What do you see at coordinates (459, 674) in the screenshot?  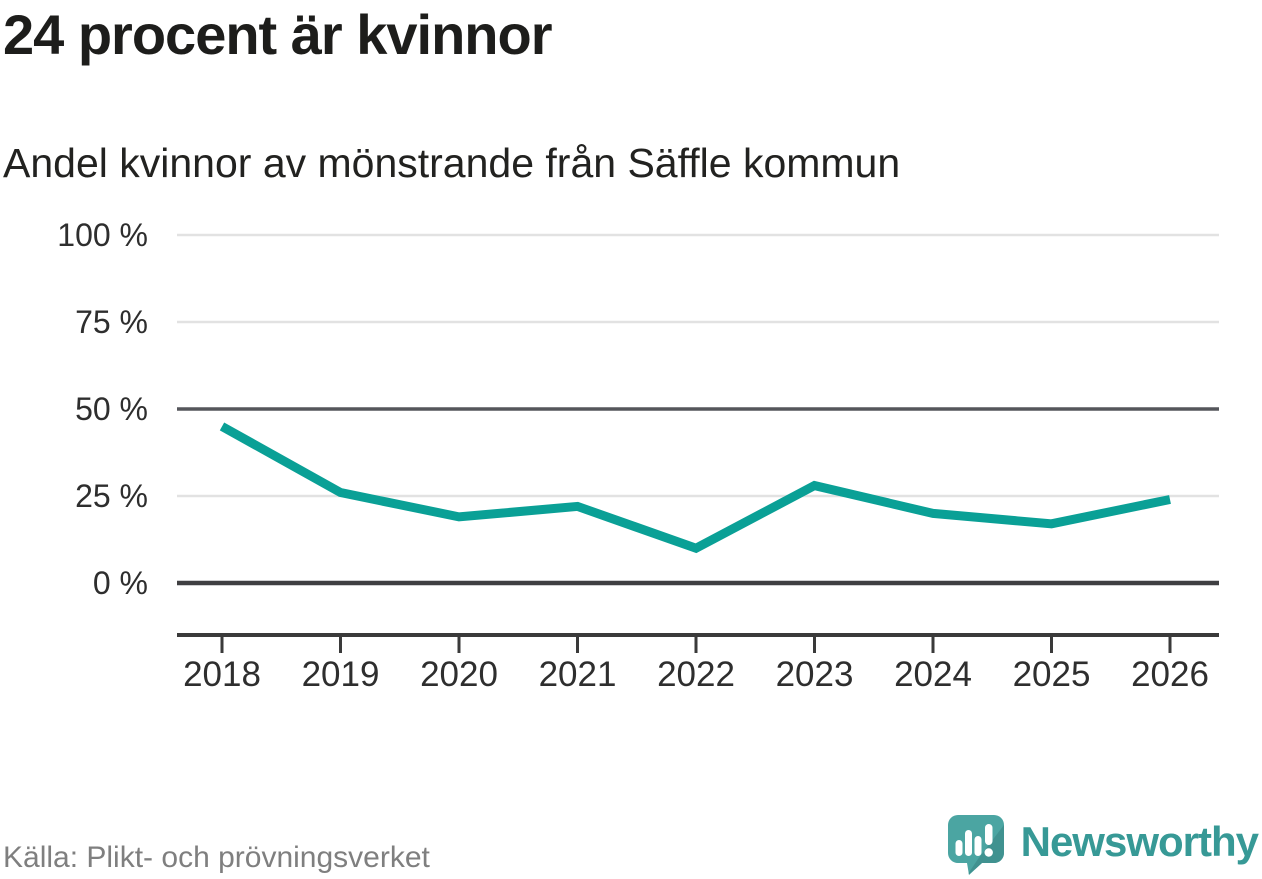 I see `x-axis-label: 2020` at bounding box center [459, 674].